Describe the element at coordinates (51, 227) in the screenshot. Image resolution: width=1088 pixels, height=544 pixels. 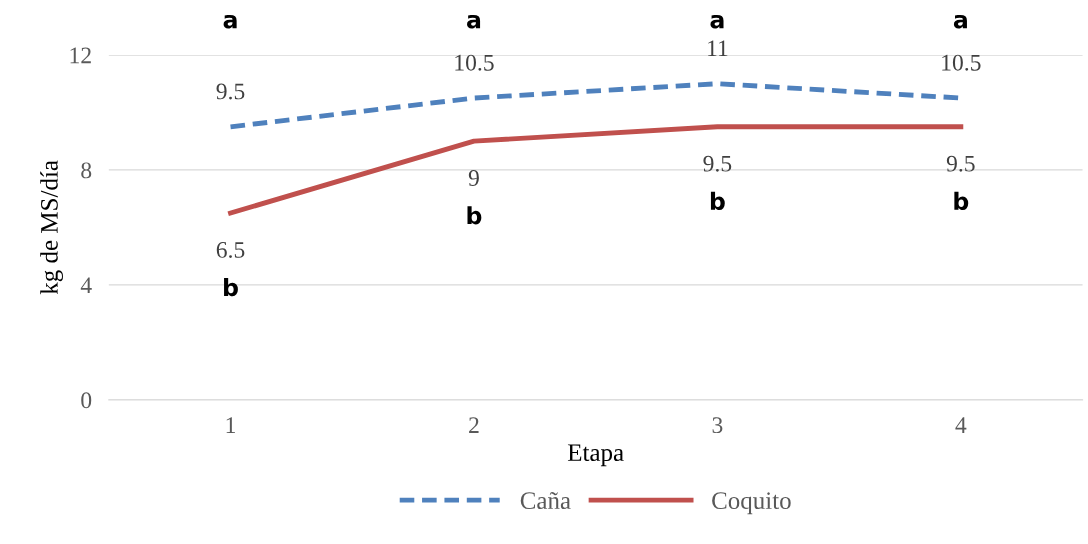
I see `y-axis-title: kg de MS/día` at that location.